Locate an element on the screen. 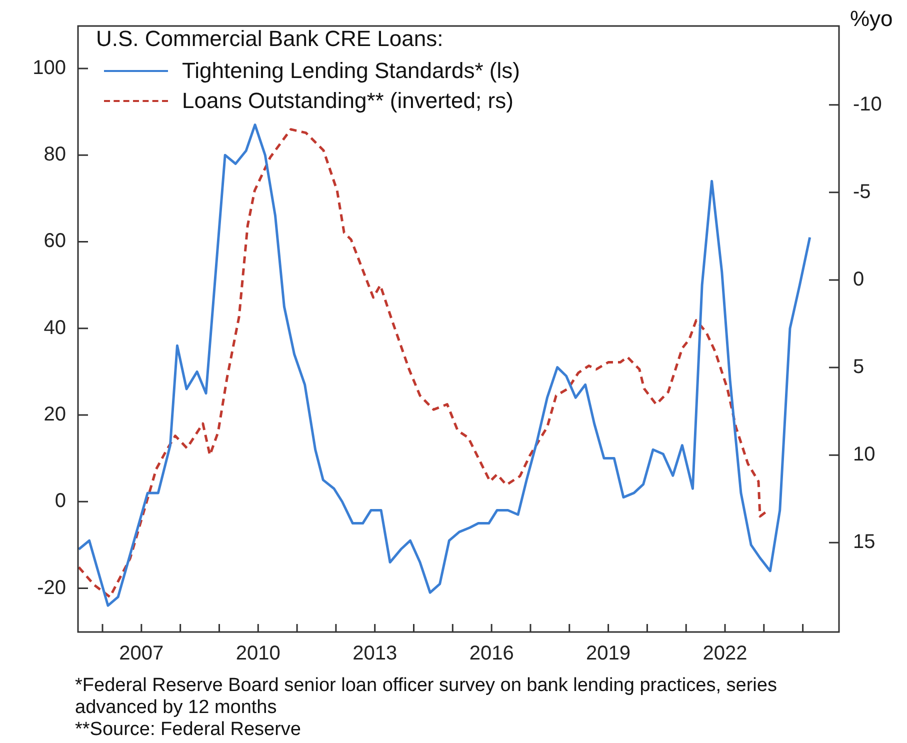 This screenshot has width=907, height=743. legend-label: Loans Outstanding** (inverted; rs) is located at coordinates (348, 101).